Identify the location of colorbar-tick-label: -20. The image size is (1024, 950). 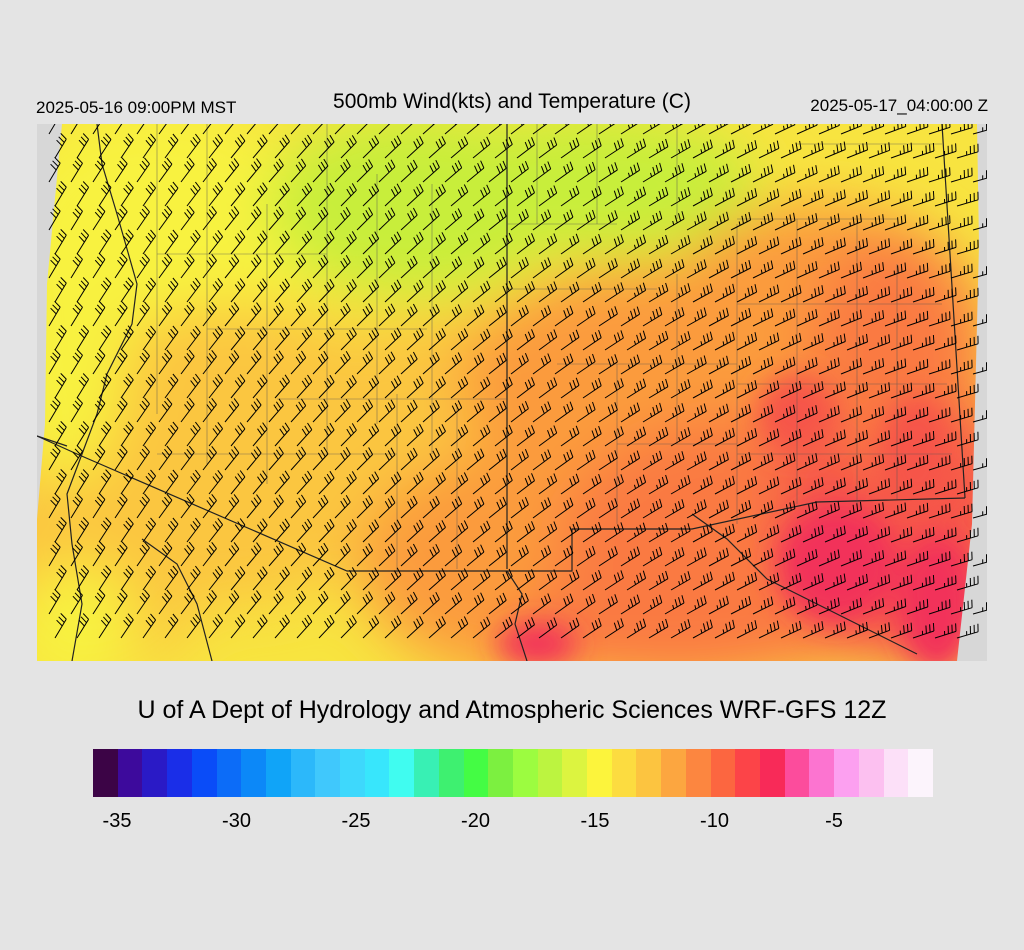
(475, 821).